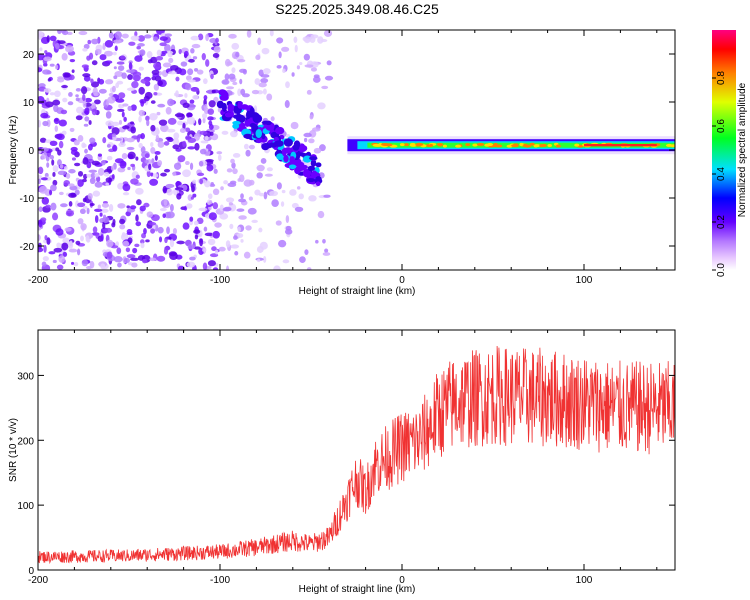 This screenshot has height=600, width=750. Describe the element at coordinates (357, 589) in the screenshot. I see `snr-x-axis-label: Height of straight line (km)` at that location.